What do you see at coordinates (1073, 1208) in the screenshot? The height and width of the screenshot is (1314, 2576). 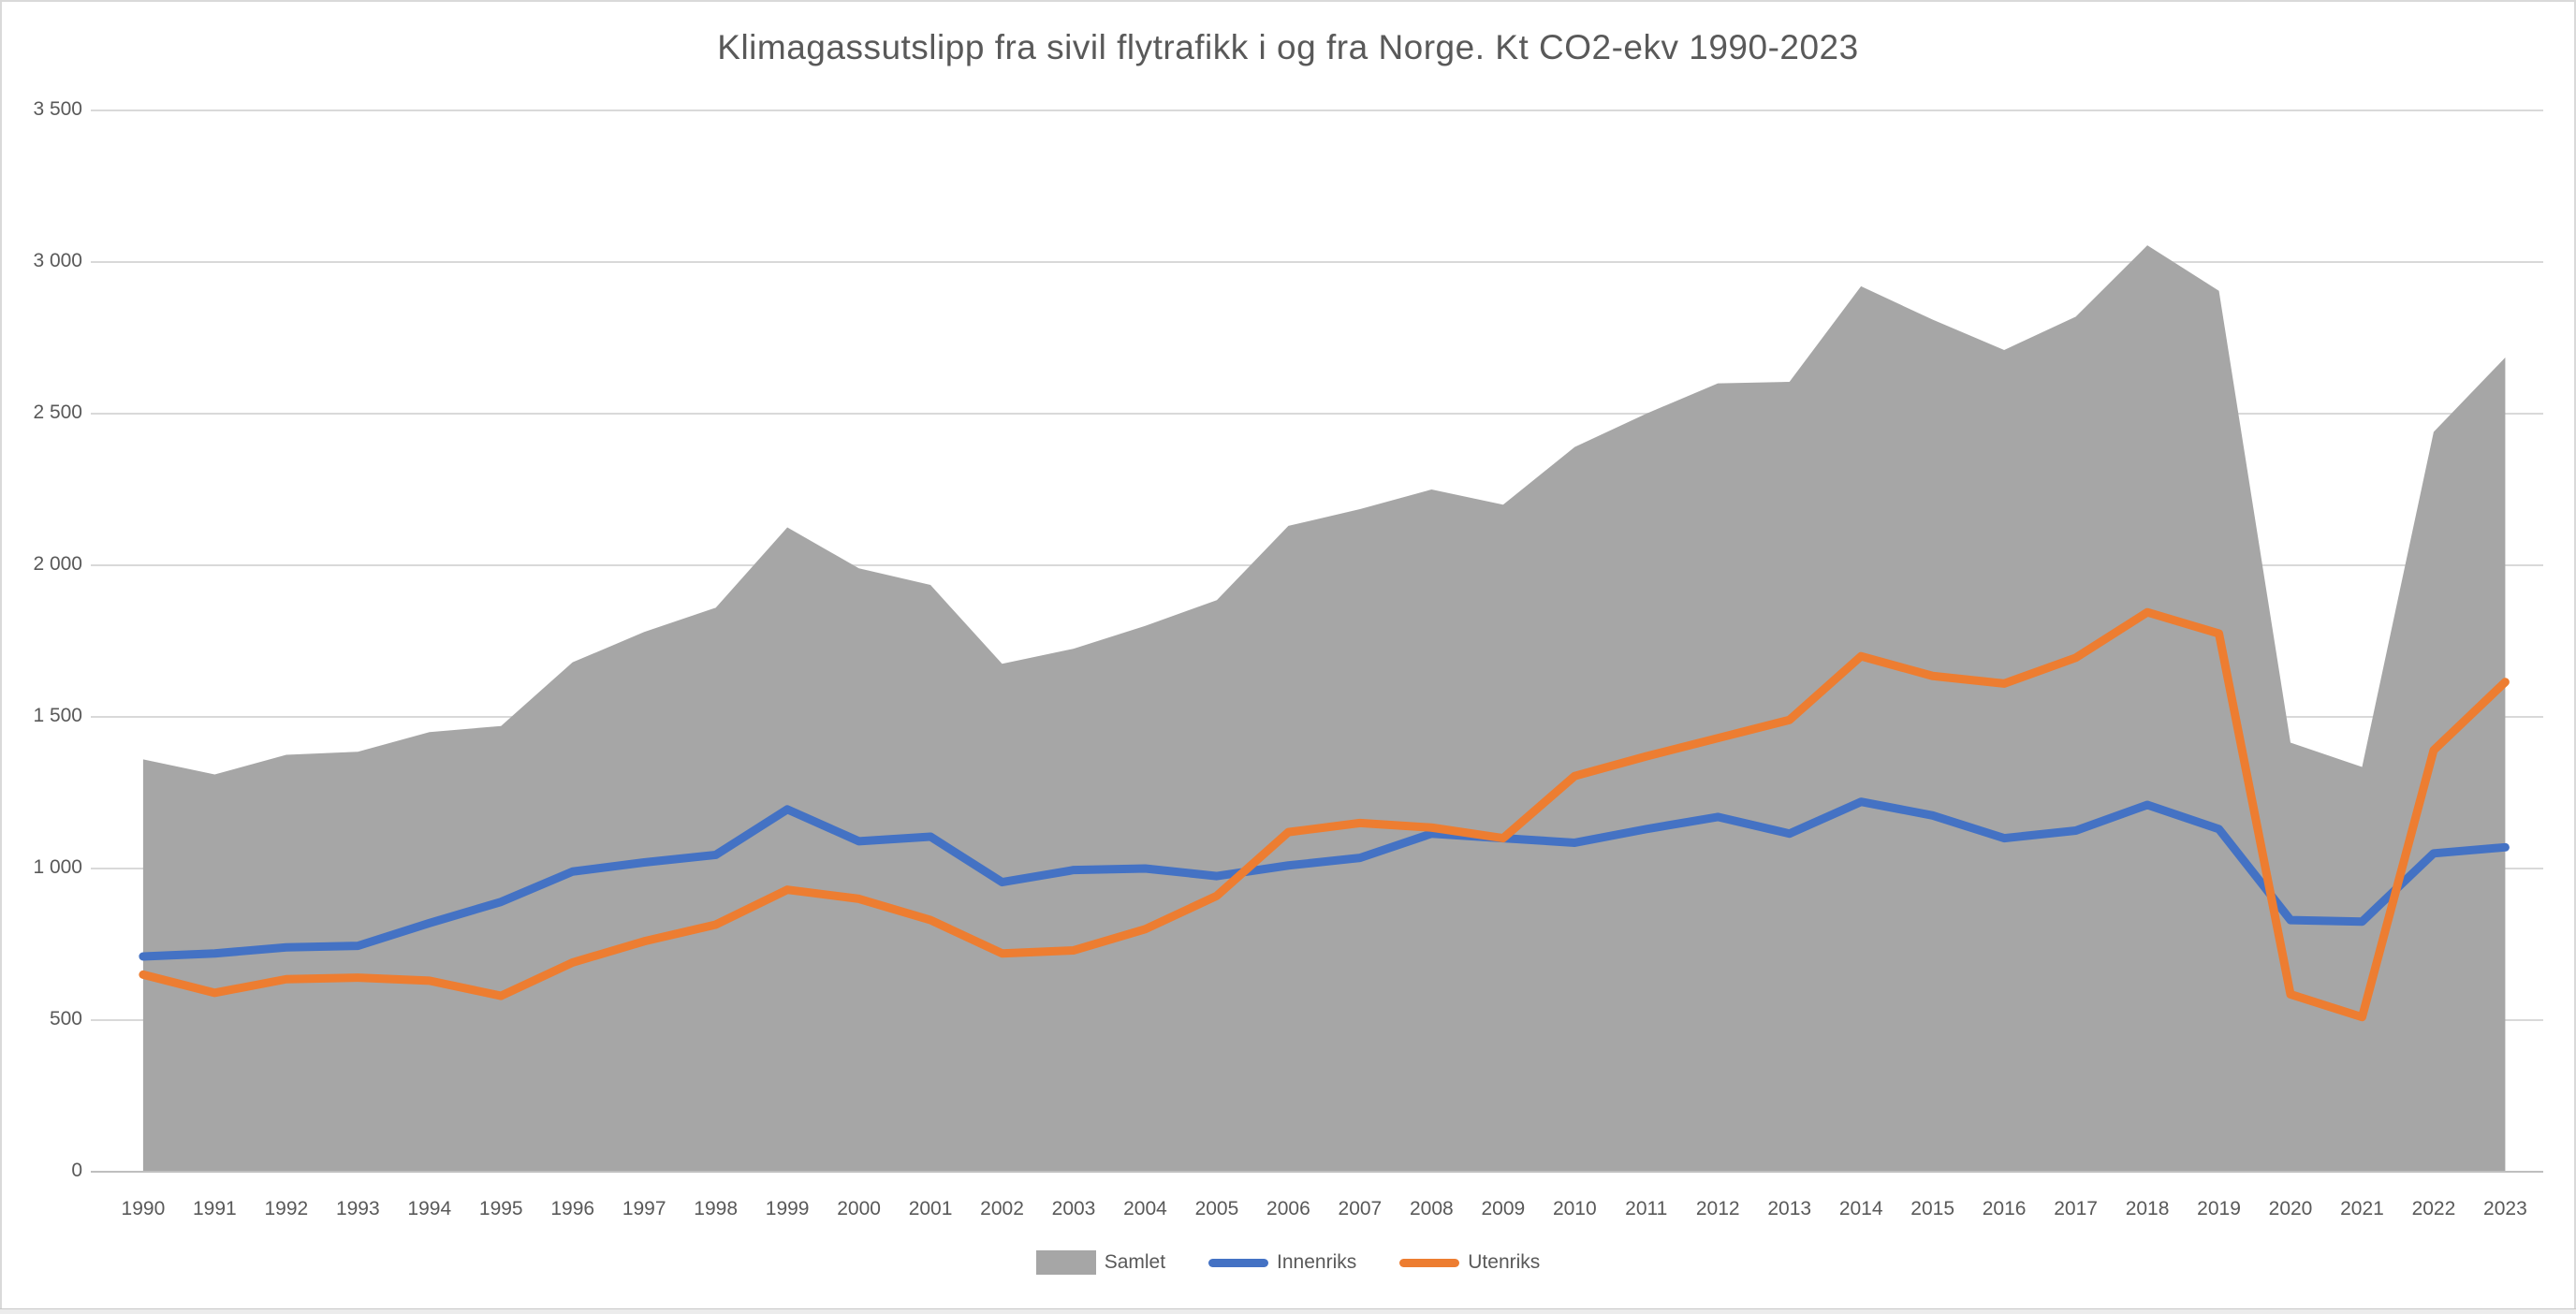 I see `x-tick-label-2003: 2003` at bounding box center [1073, 1208].